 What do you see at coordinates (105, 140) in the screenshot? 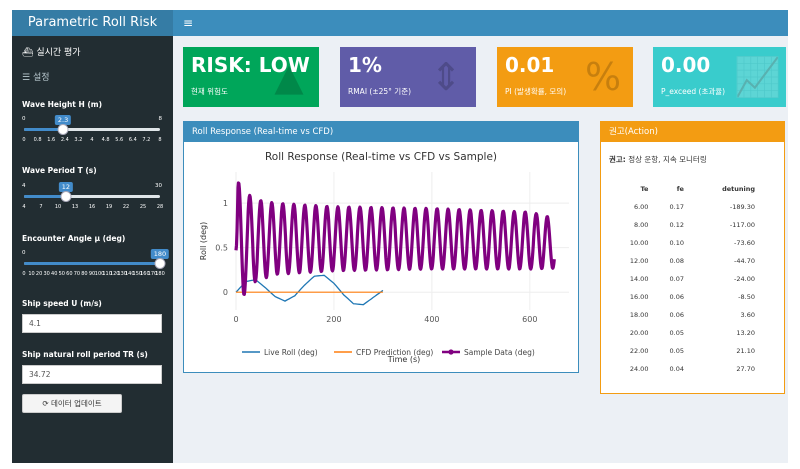
I see `slider-tick-label: 4.8` at bounding box center [105, 140].